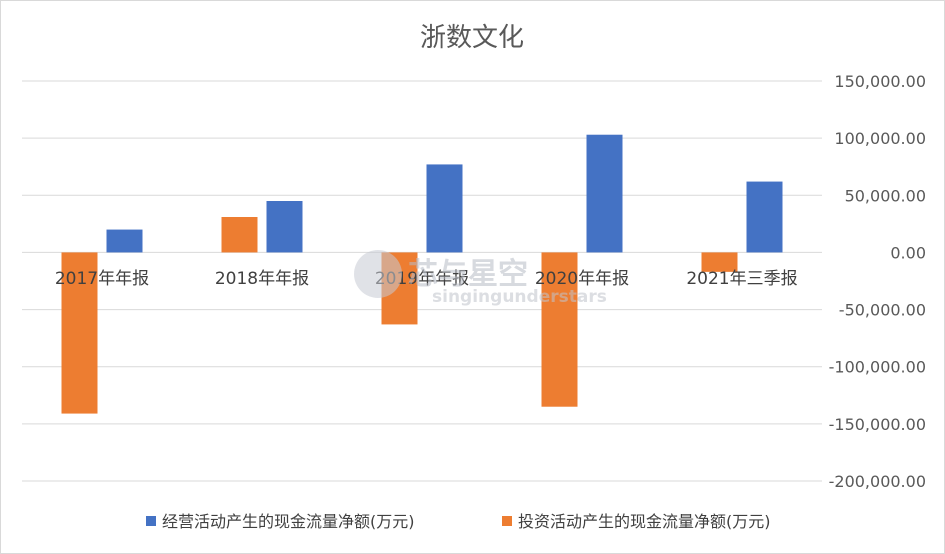 Image resolution: width=945 pixels, height=554 pixels. I want to click on y-tick-label: -50,000.00, so click(882, 310).